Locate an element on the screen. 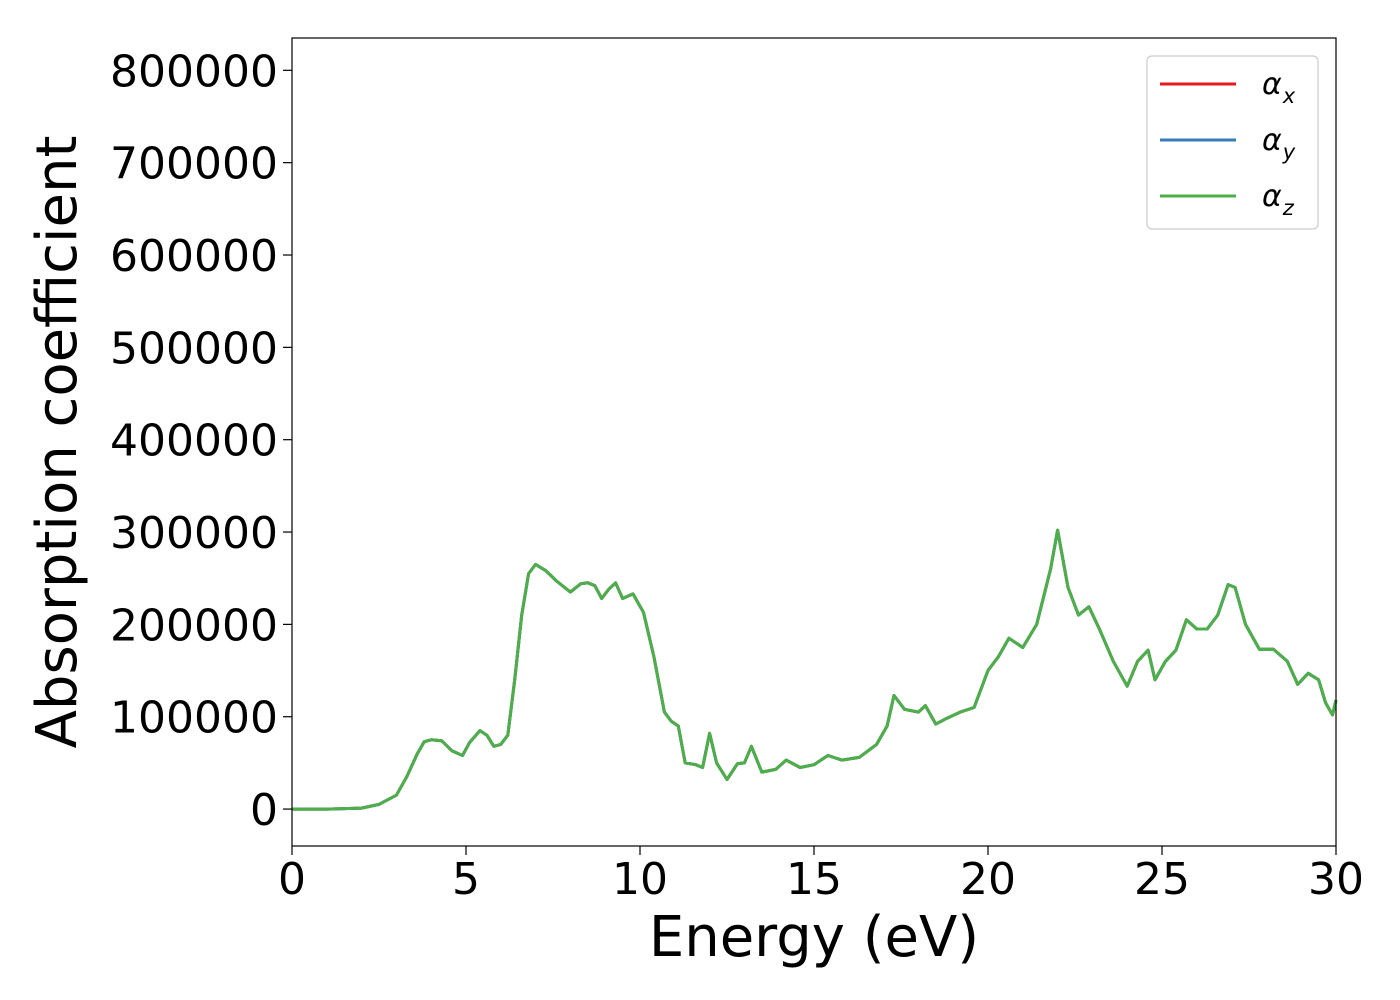  legend: αx αy αz is located at coordinates (1232, 142).